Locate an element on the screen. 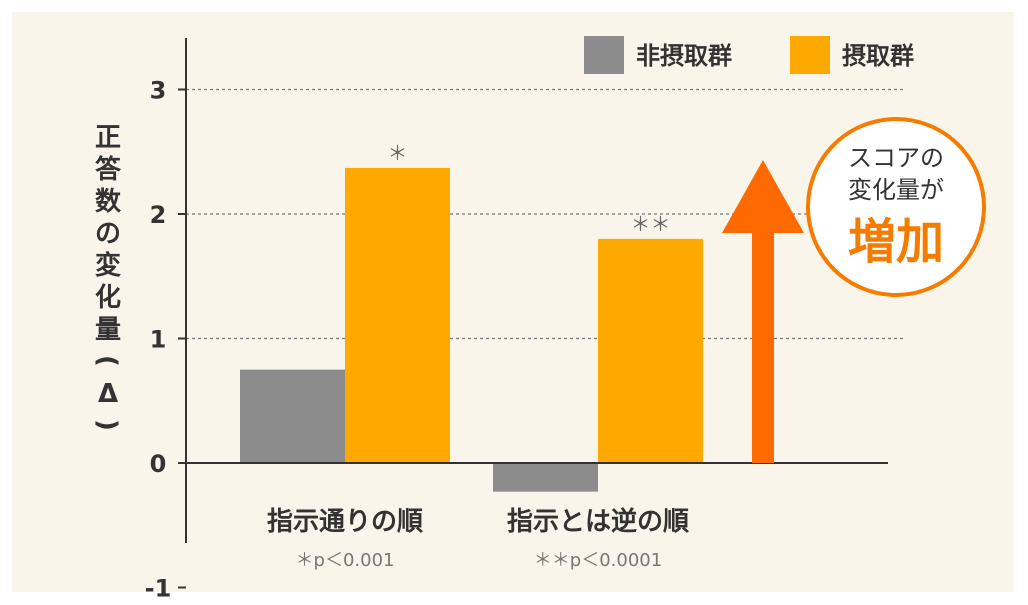  significance-marks: ＊＊＊ is located at coordinates (529, 188).